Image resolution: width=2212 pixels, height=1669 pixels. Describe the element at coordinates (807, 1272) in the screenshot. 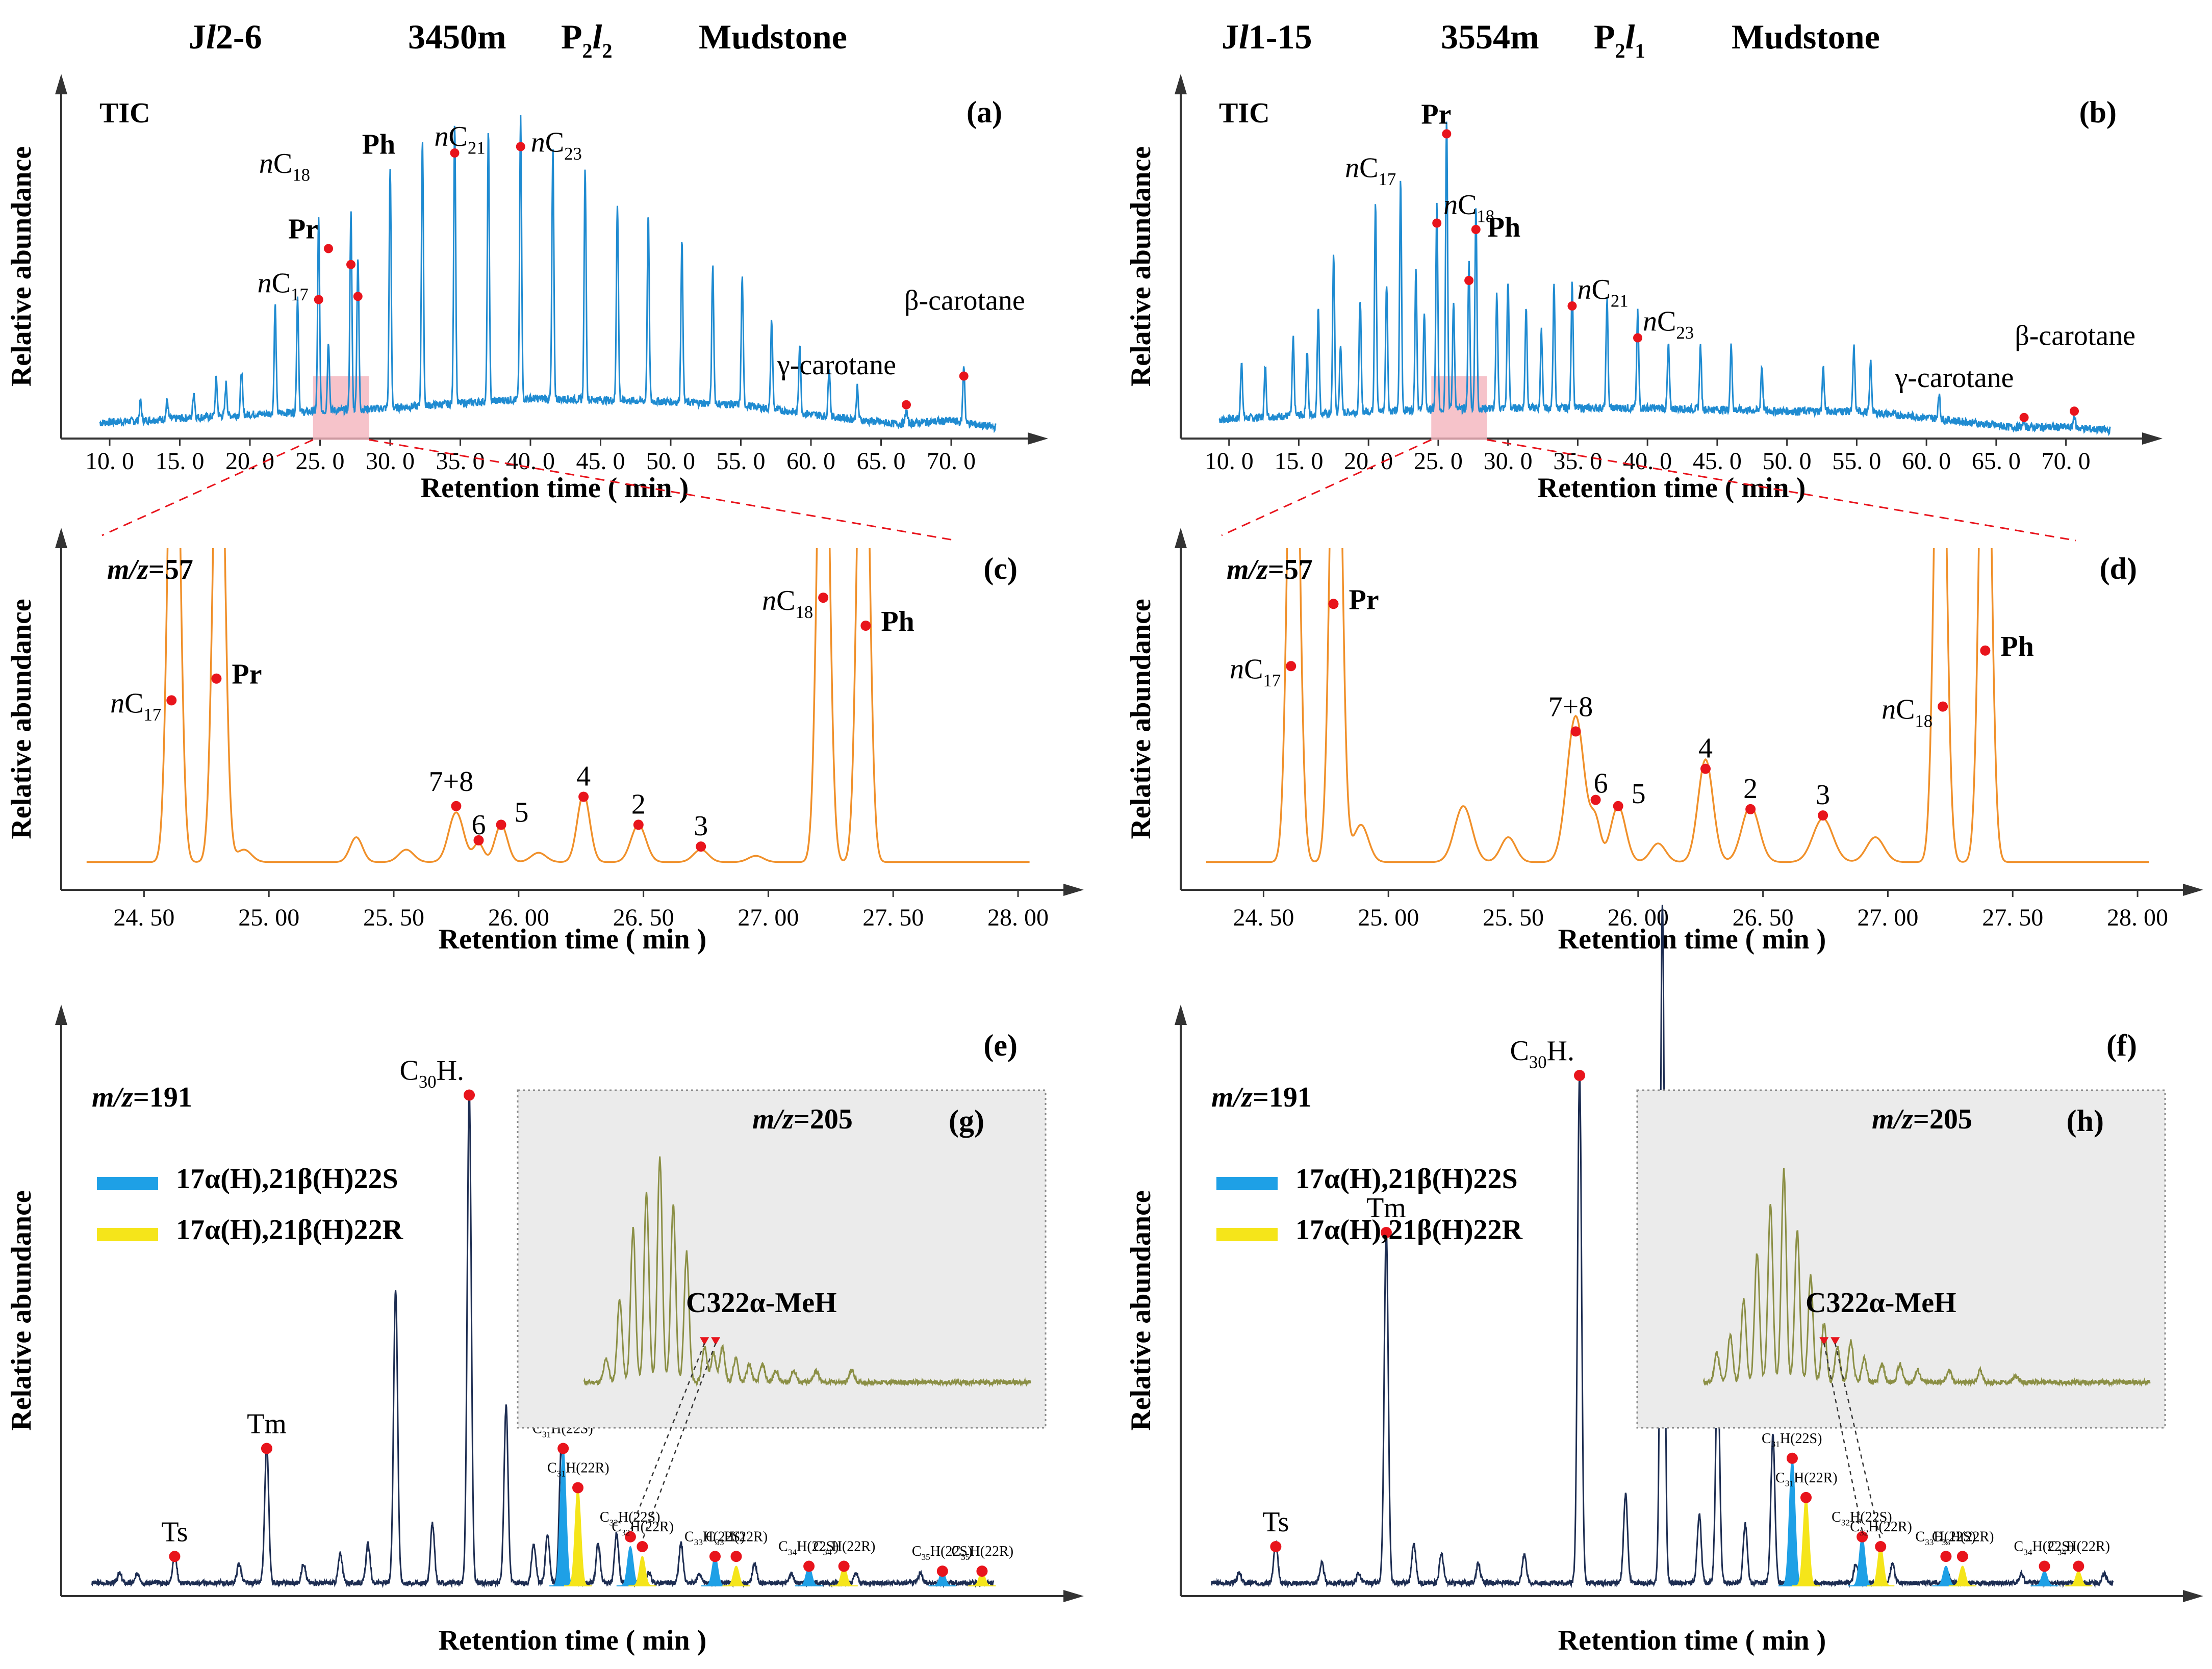

I see `panel-e-inset-trace` at that location.